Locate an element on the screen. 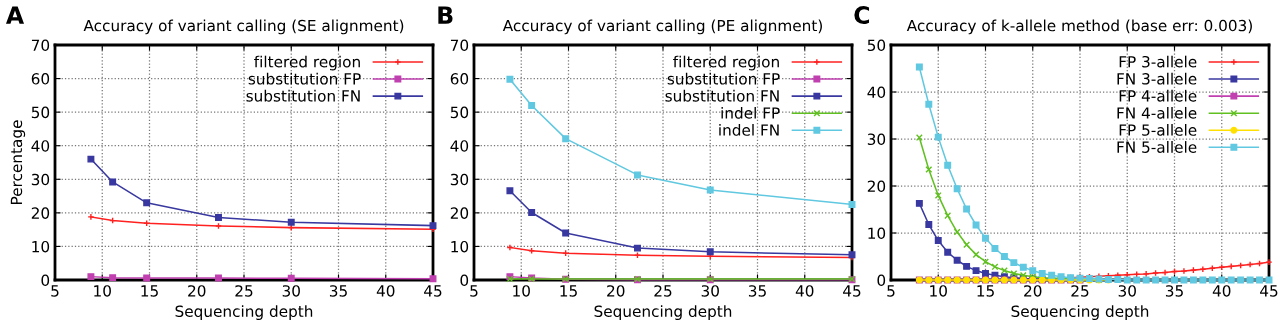  legend-label: FP 3-allele is located at coordinates (1158, 61).